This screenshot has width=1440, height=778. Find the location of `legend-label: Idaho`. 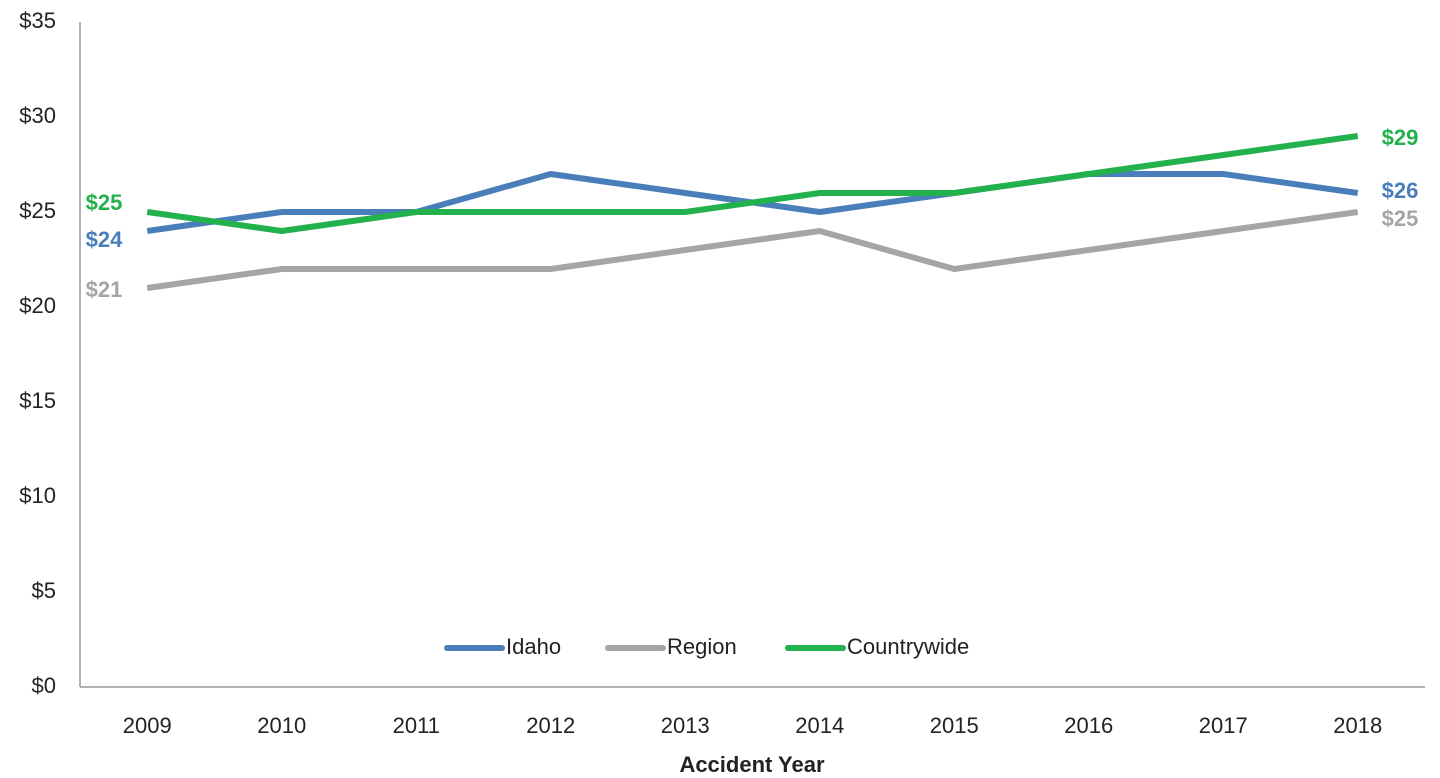

legend-label: Idaho is located at coordinates (533, 646).